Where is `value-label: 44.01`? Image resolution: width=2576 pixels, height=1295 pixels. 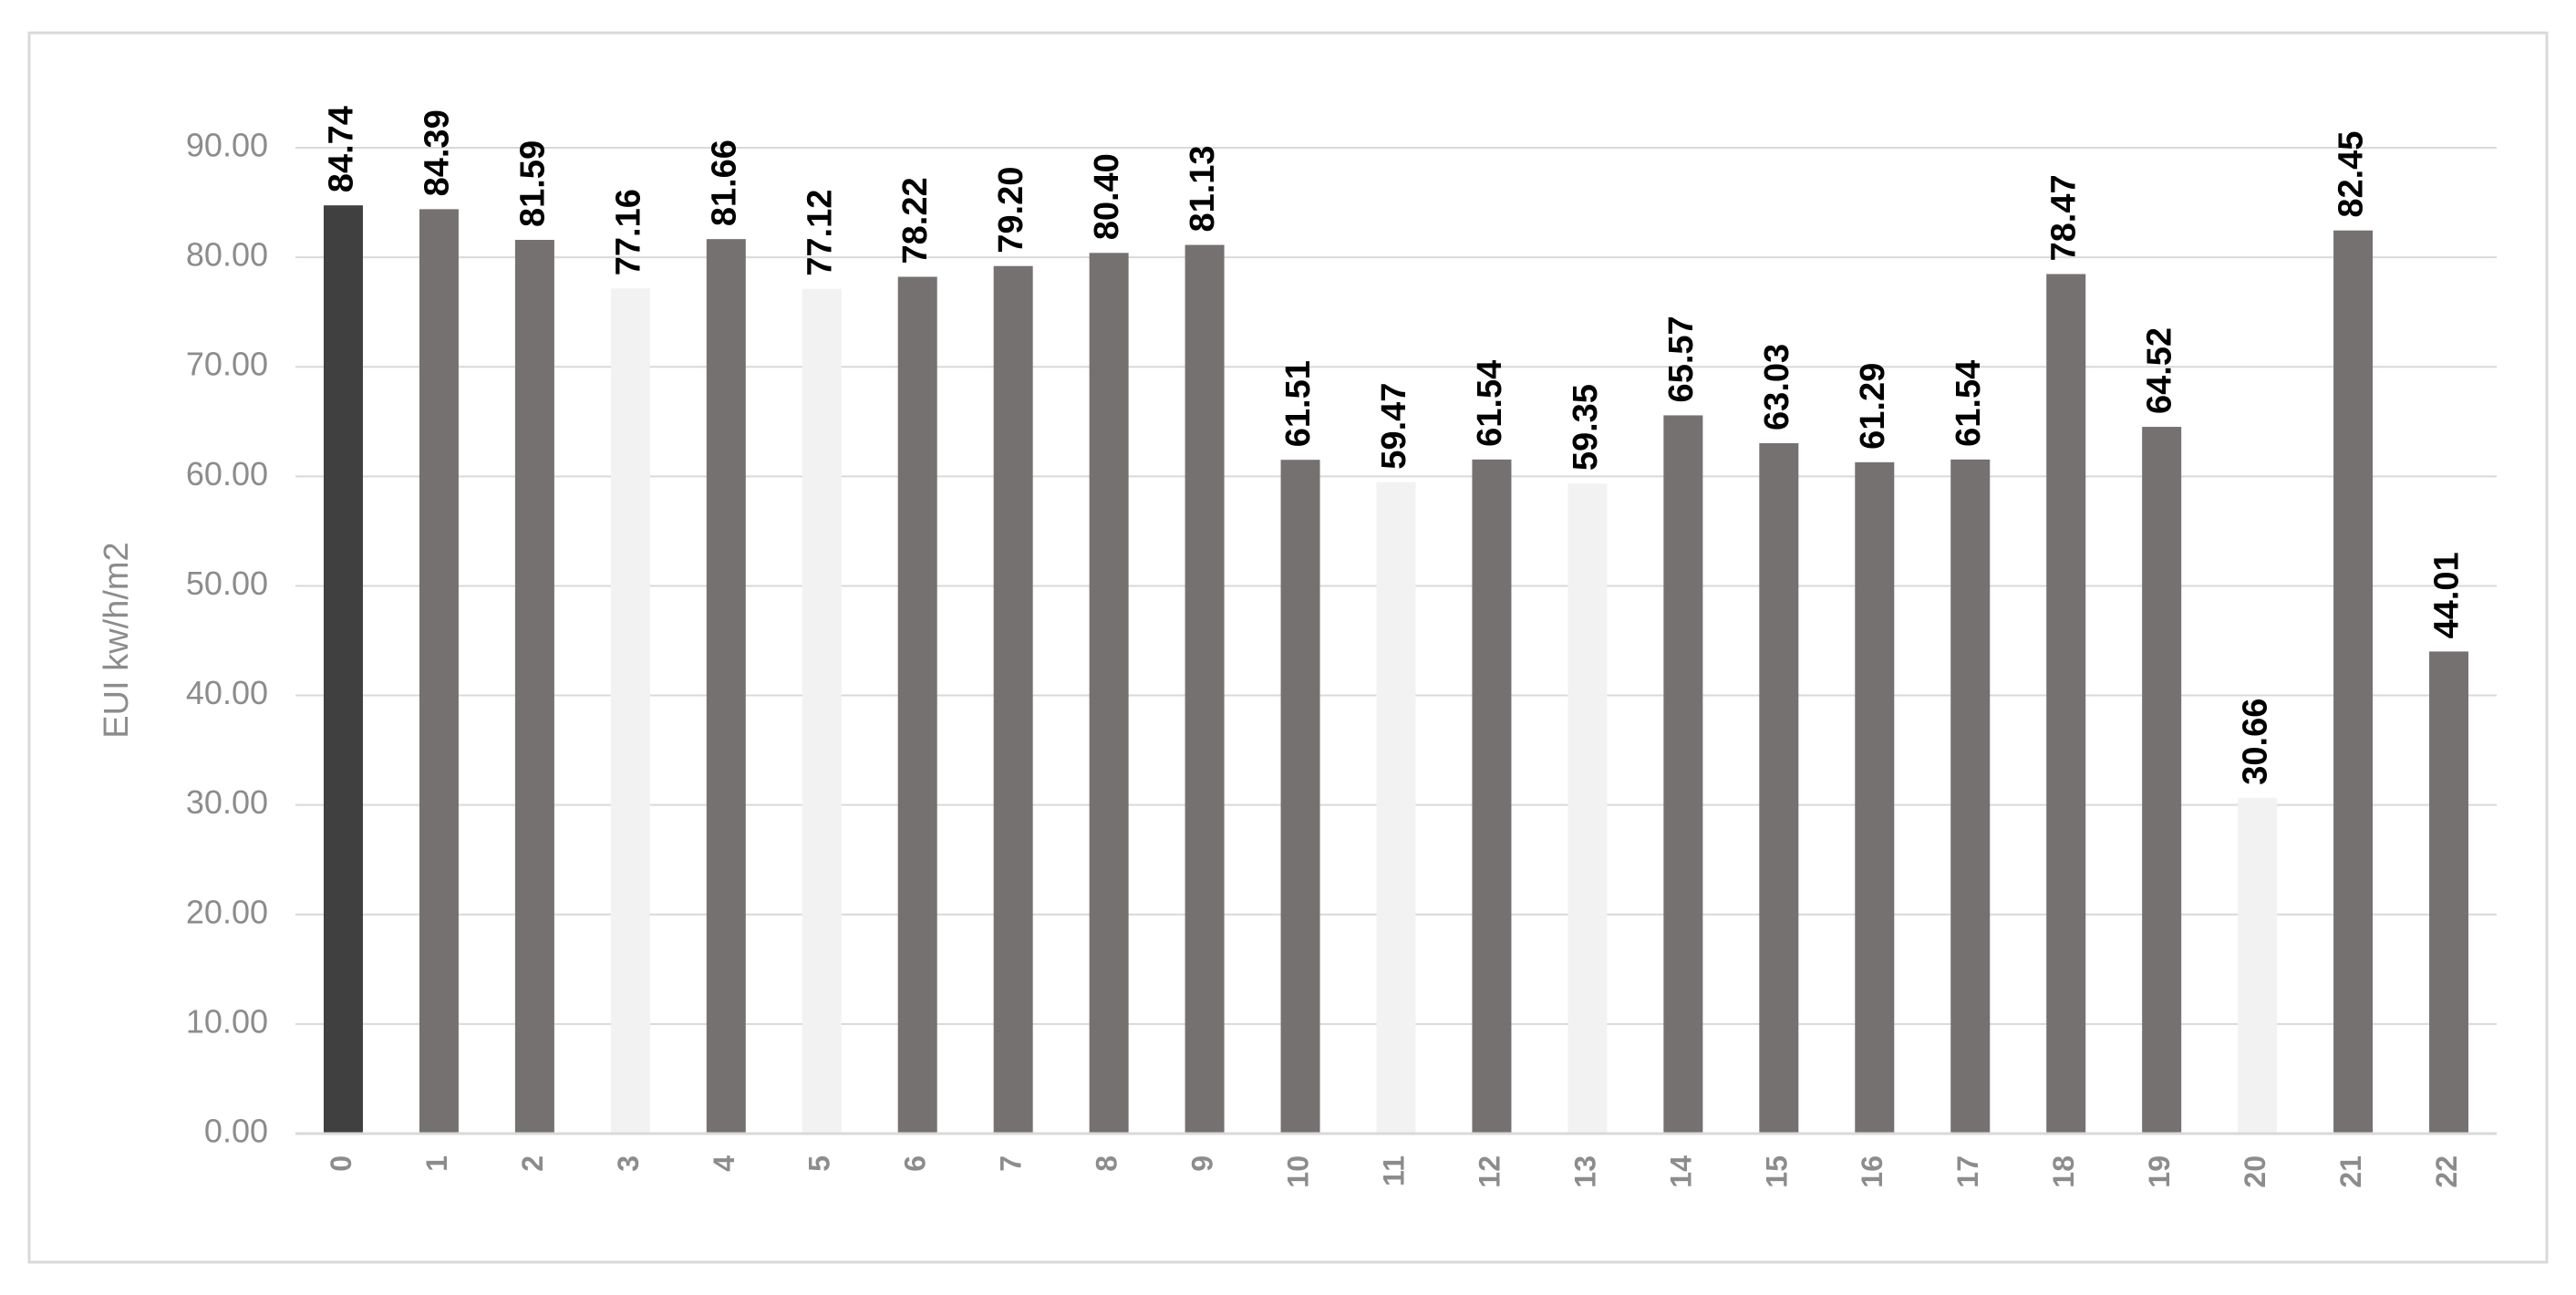
value-label: 44.01 is located at coordinates (2447, 595).